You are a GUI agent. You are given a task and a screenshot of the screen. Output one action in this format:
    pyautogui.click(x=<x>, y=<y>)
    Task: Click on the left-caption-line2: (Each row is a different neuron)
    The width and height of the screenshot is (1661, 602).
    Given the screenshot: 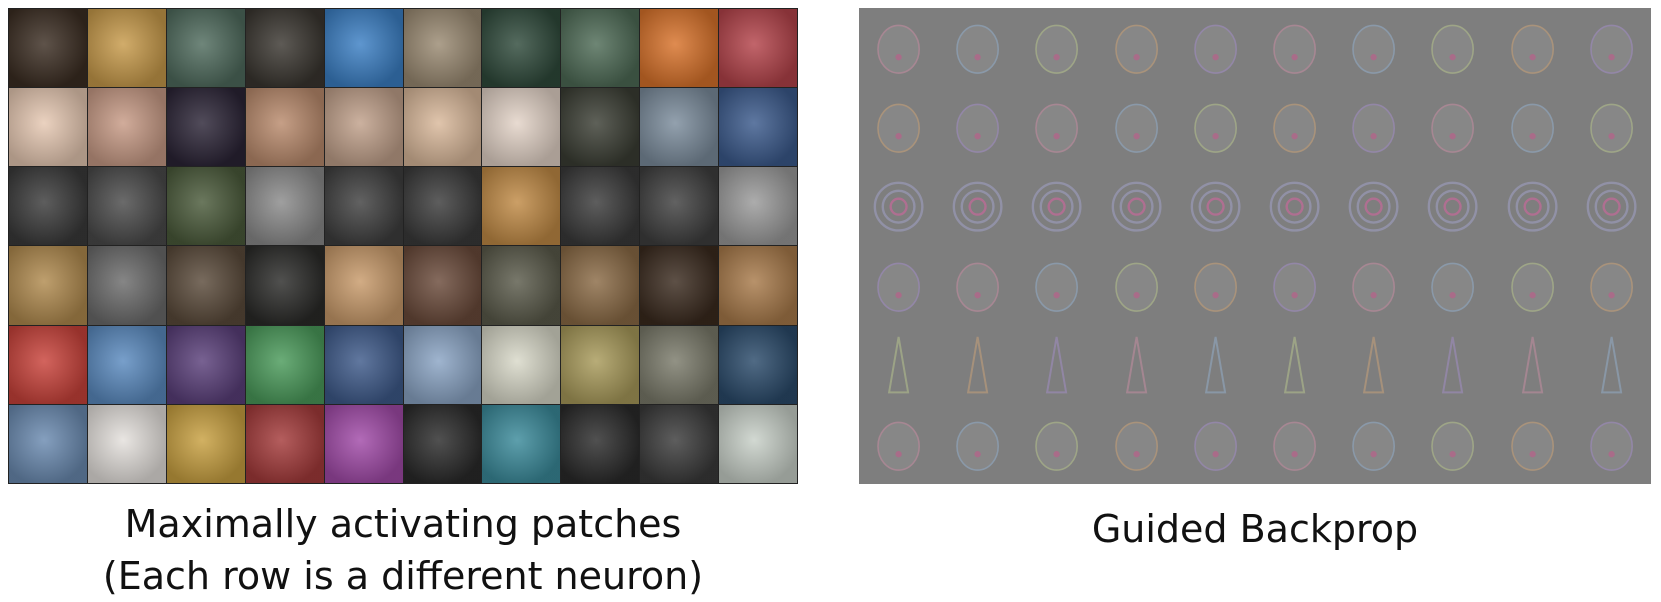 What is the action you would take?
    pyautogui.click(x=403, y=576)
    